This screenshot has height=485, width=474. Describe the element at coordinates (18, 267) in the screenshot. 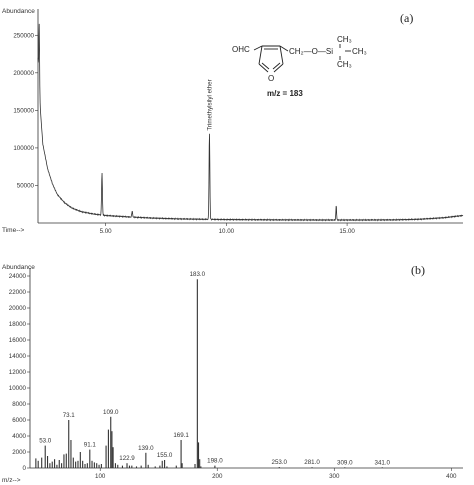

I see `spectrum-y-axis-title: Abundance` at that location.